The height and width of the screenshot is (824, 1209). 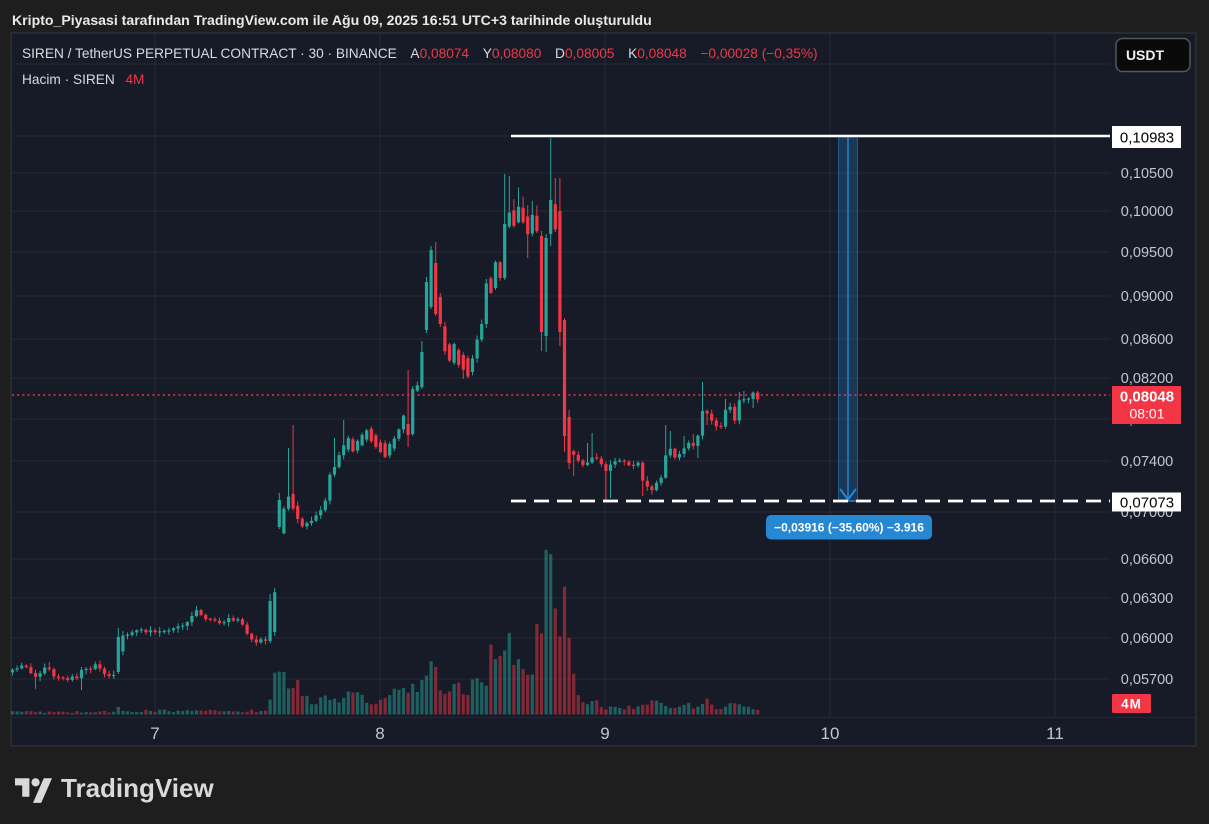 What do you see at coordinates (1147, 340) in the screenshot?
I see `svg-text: 0,08600` at bounding box center [1147, 340].